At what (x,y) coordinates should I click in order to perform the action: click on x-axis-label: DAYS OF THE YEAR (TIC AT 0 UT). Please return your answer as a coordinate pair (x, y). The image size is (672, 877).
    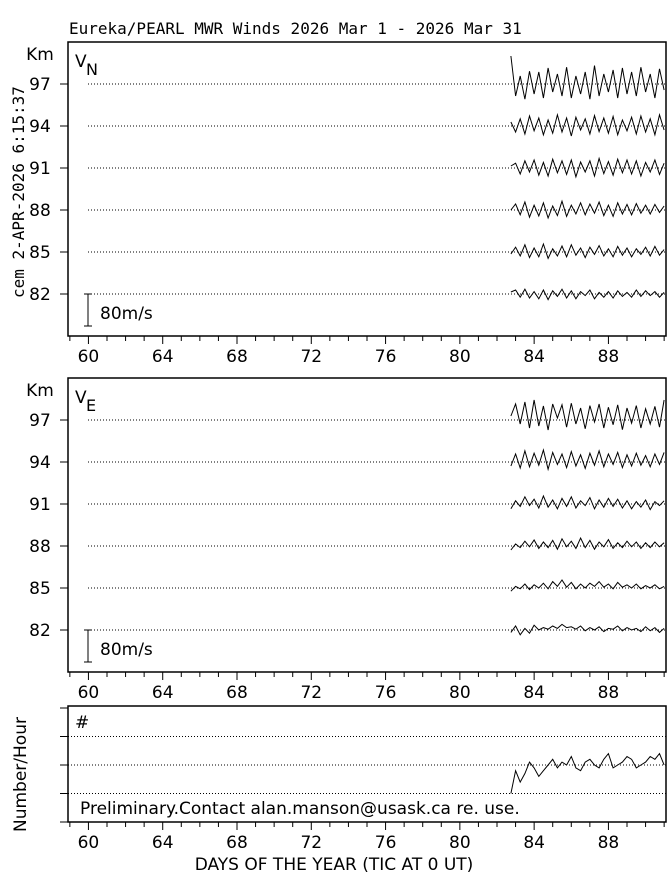
    Looking at the image, I should click on (334, 865).